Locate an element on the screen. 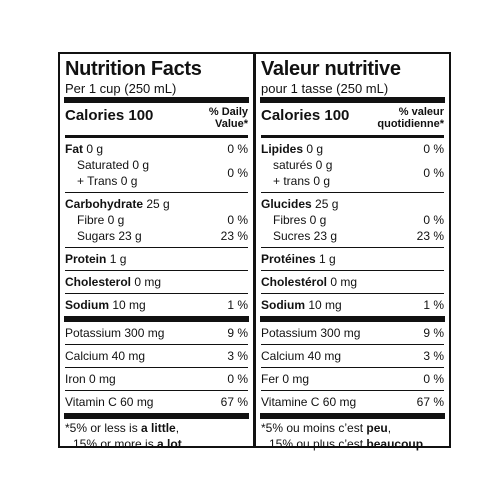 The image size is (500, 500). nutrient-row: Carbohydrate 25 g is located at coordinates (156, 204).